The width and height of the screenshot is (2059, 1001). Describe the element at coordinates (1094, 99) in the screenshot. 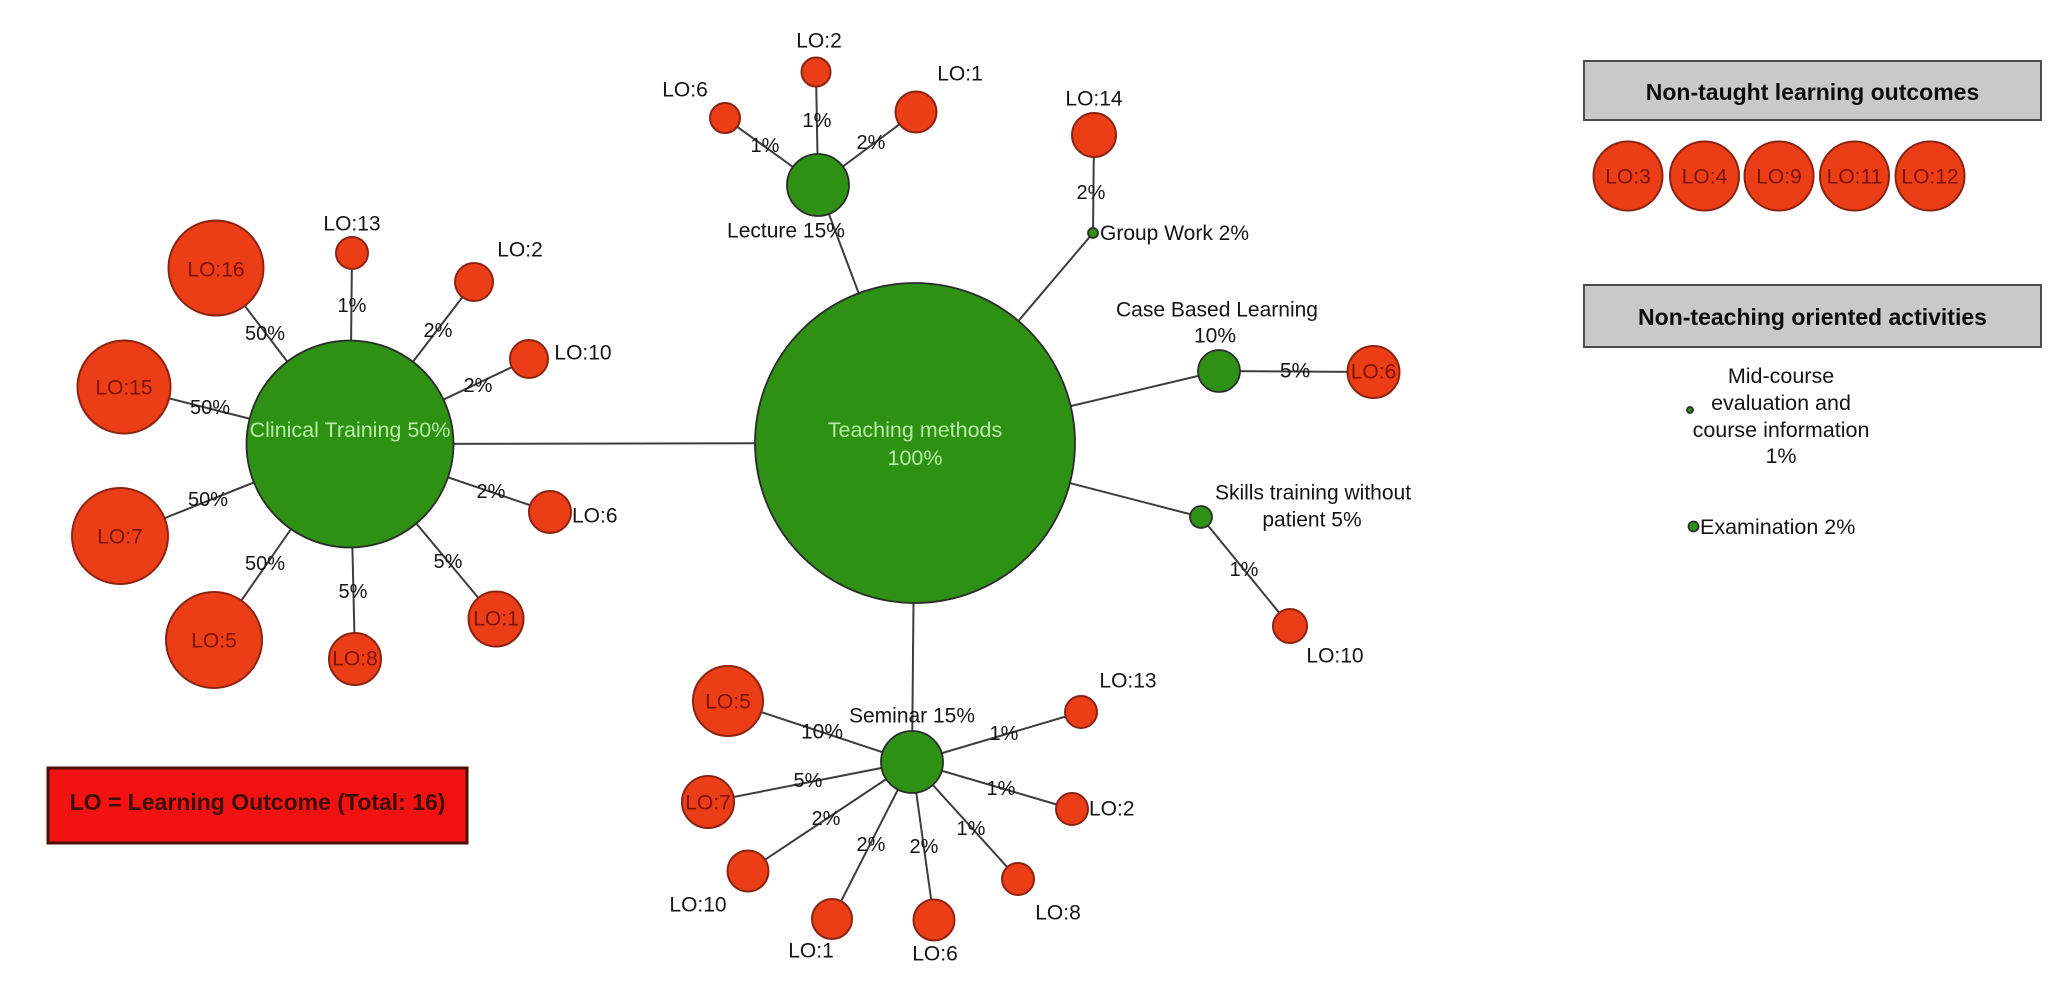

I see `svg-text: LO:14` at that location.